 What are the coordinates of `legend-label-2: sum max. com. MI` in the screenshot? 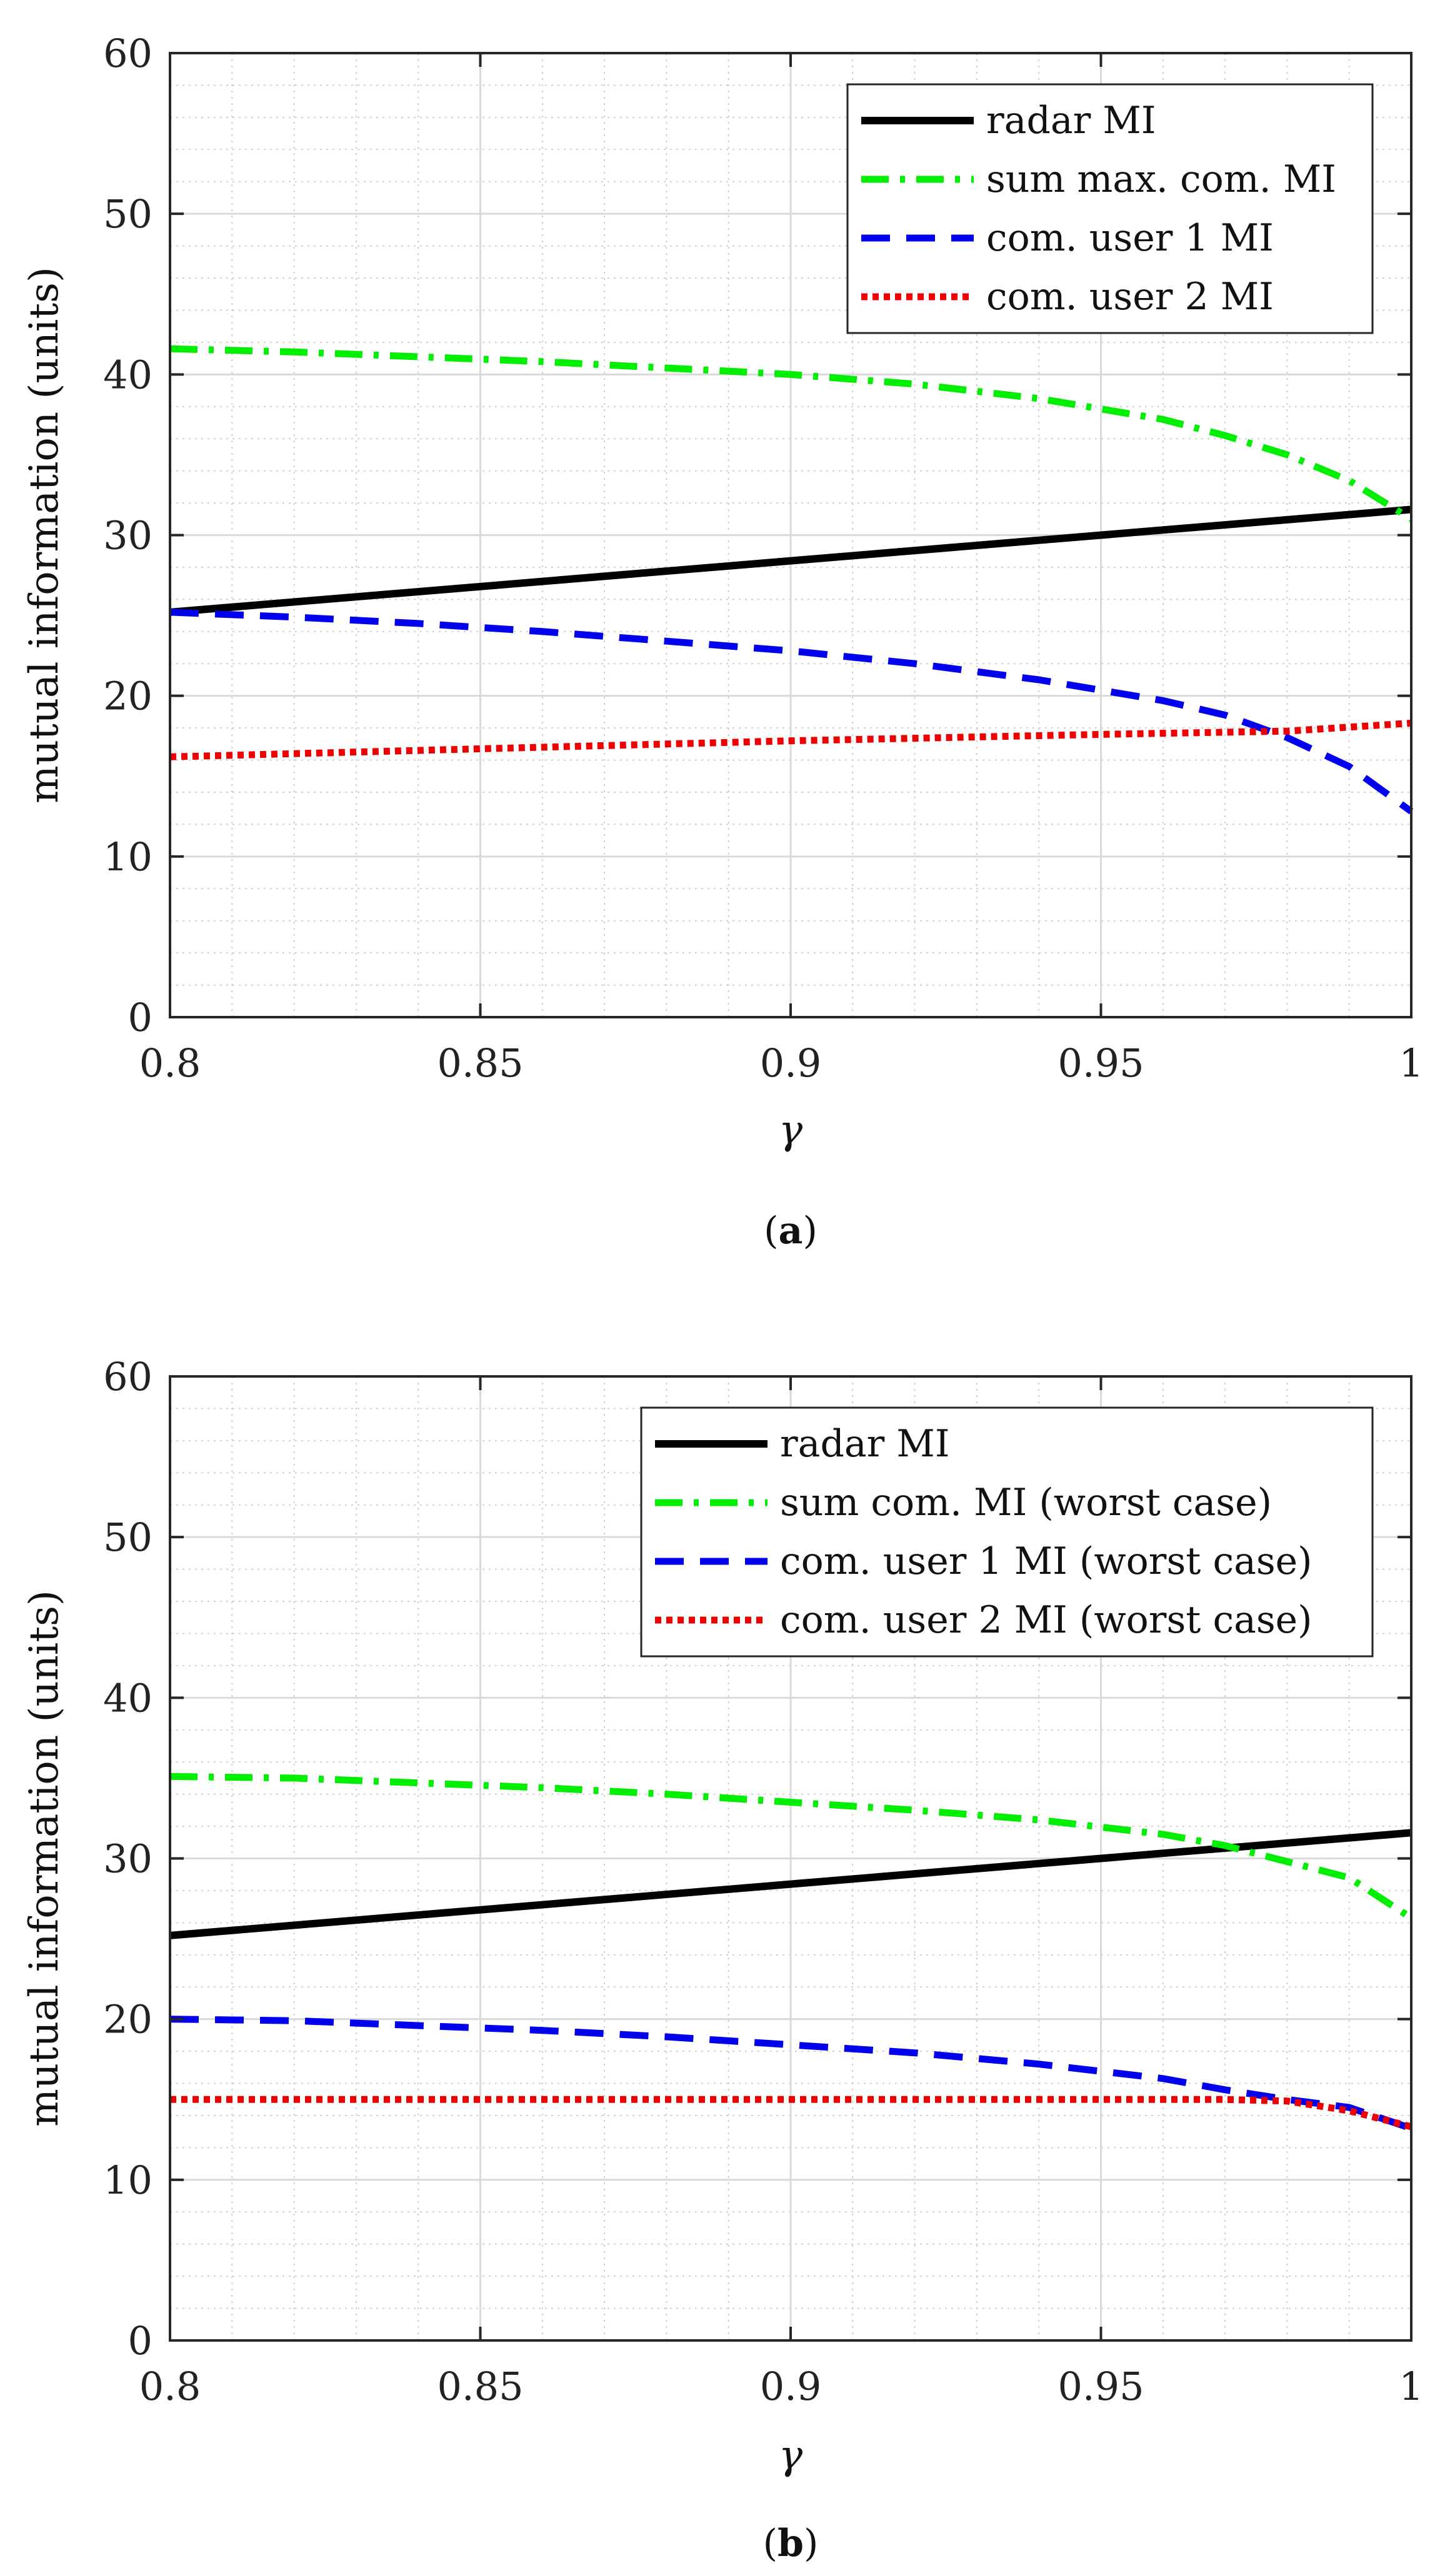 It's located at (1161, 179).